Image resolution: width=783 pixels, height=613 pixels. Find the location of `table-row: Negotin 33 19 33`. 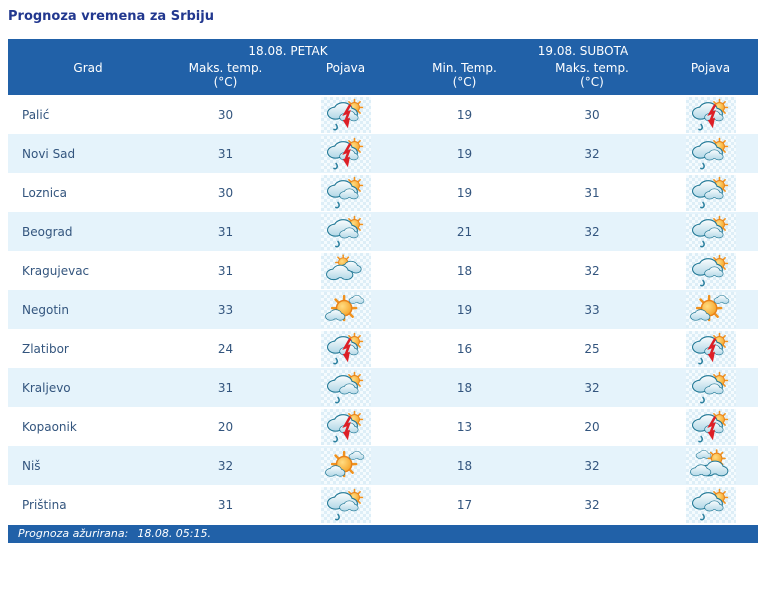

table-row: Negotin 33 19 33 is located at coordinates (383, 309).